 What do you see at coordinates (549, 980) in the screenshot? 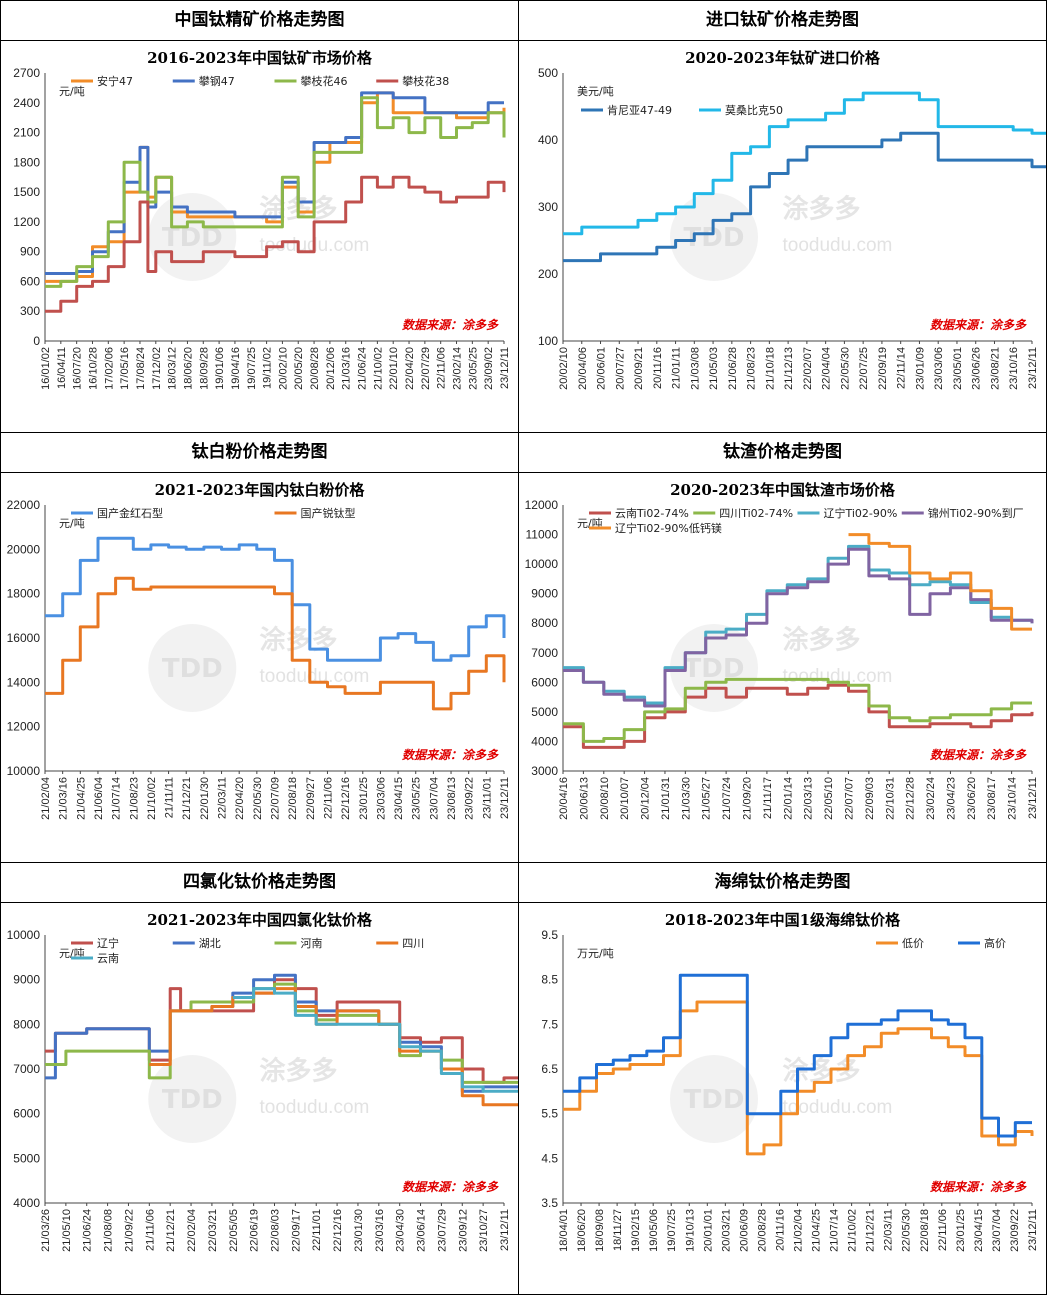
I see `y-tick-label: 8.5` at bounding box center [549, 980].